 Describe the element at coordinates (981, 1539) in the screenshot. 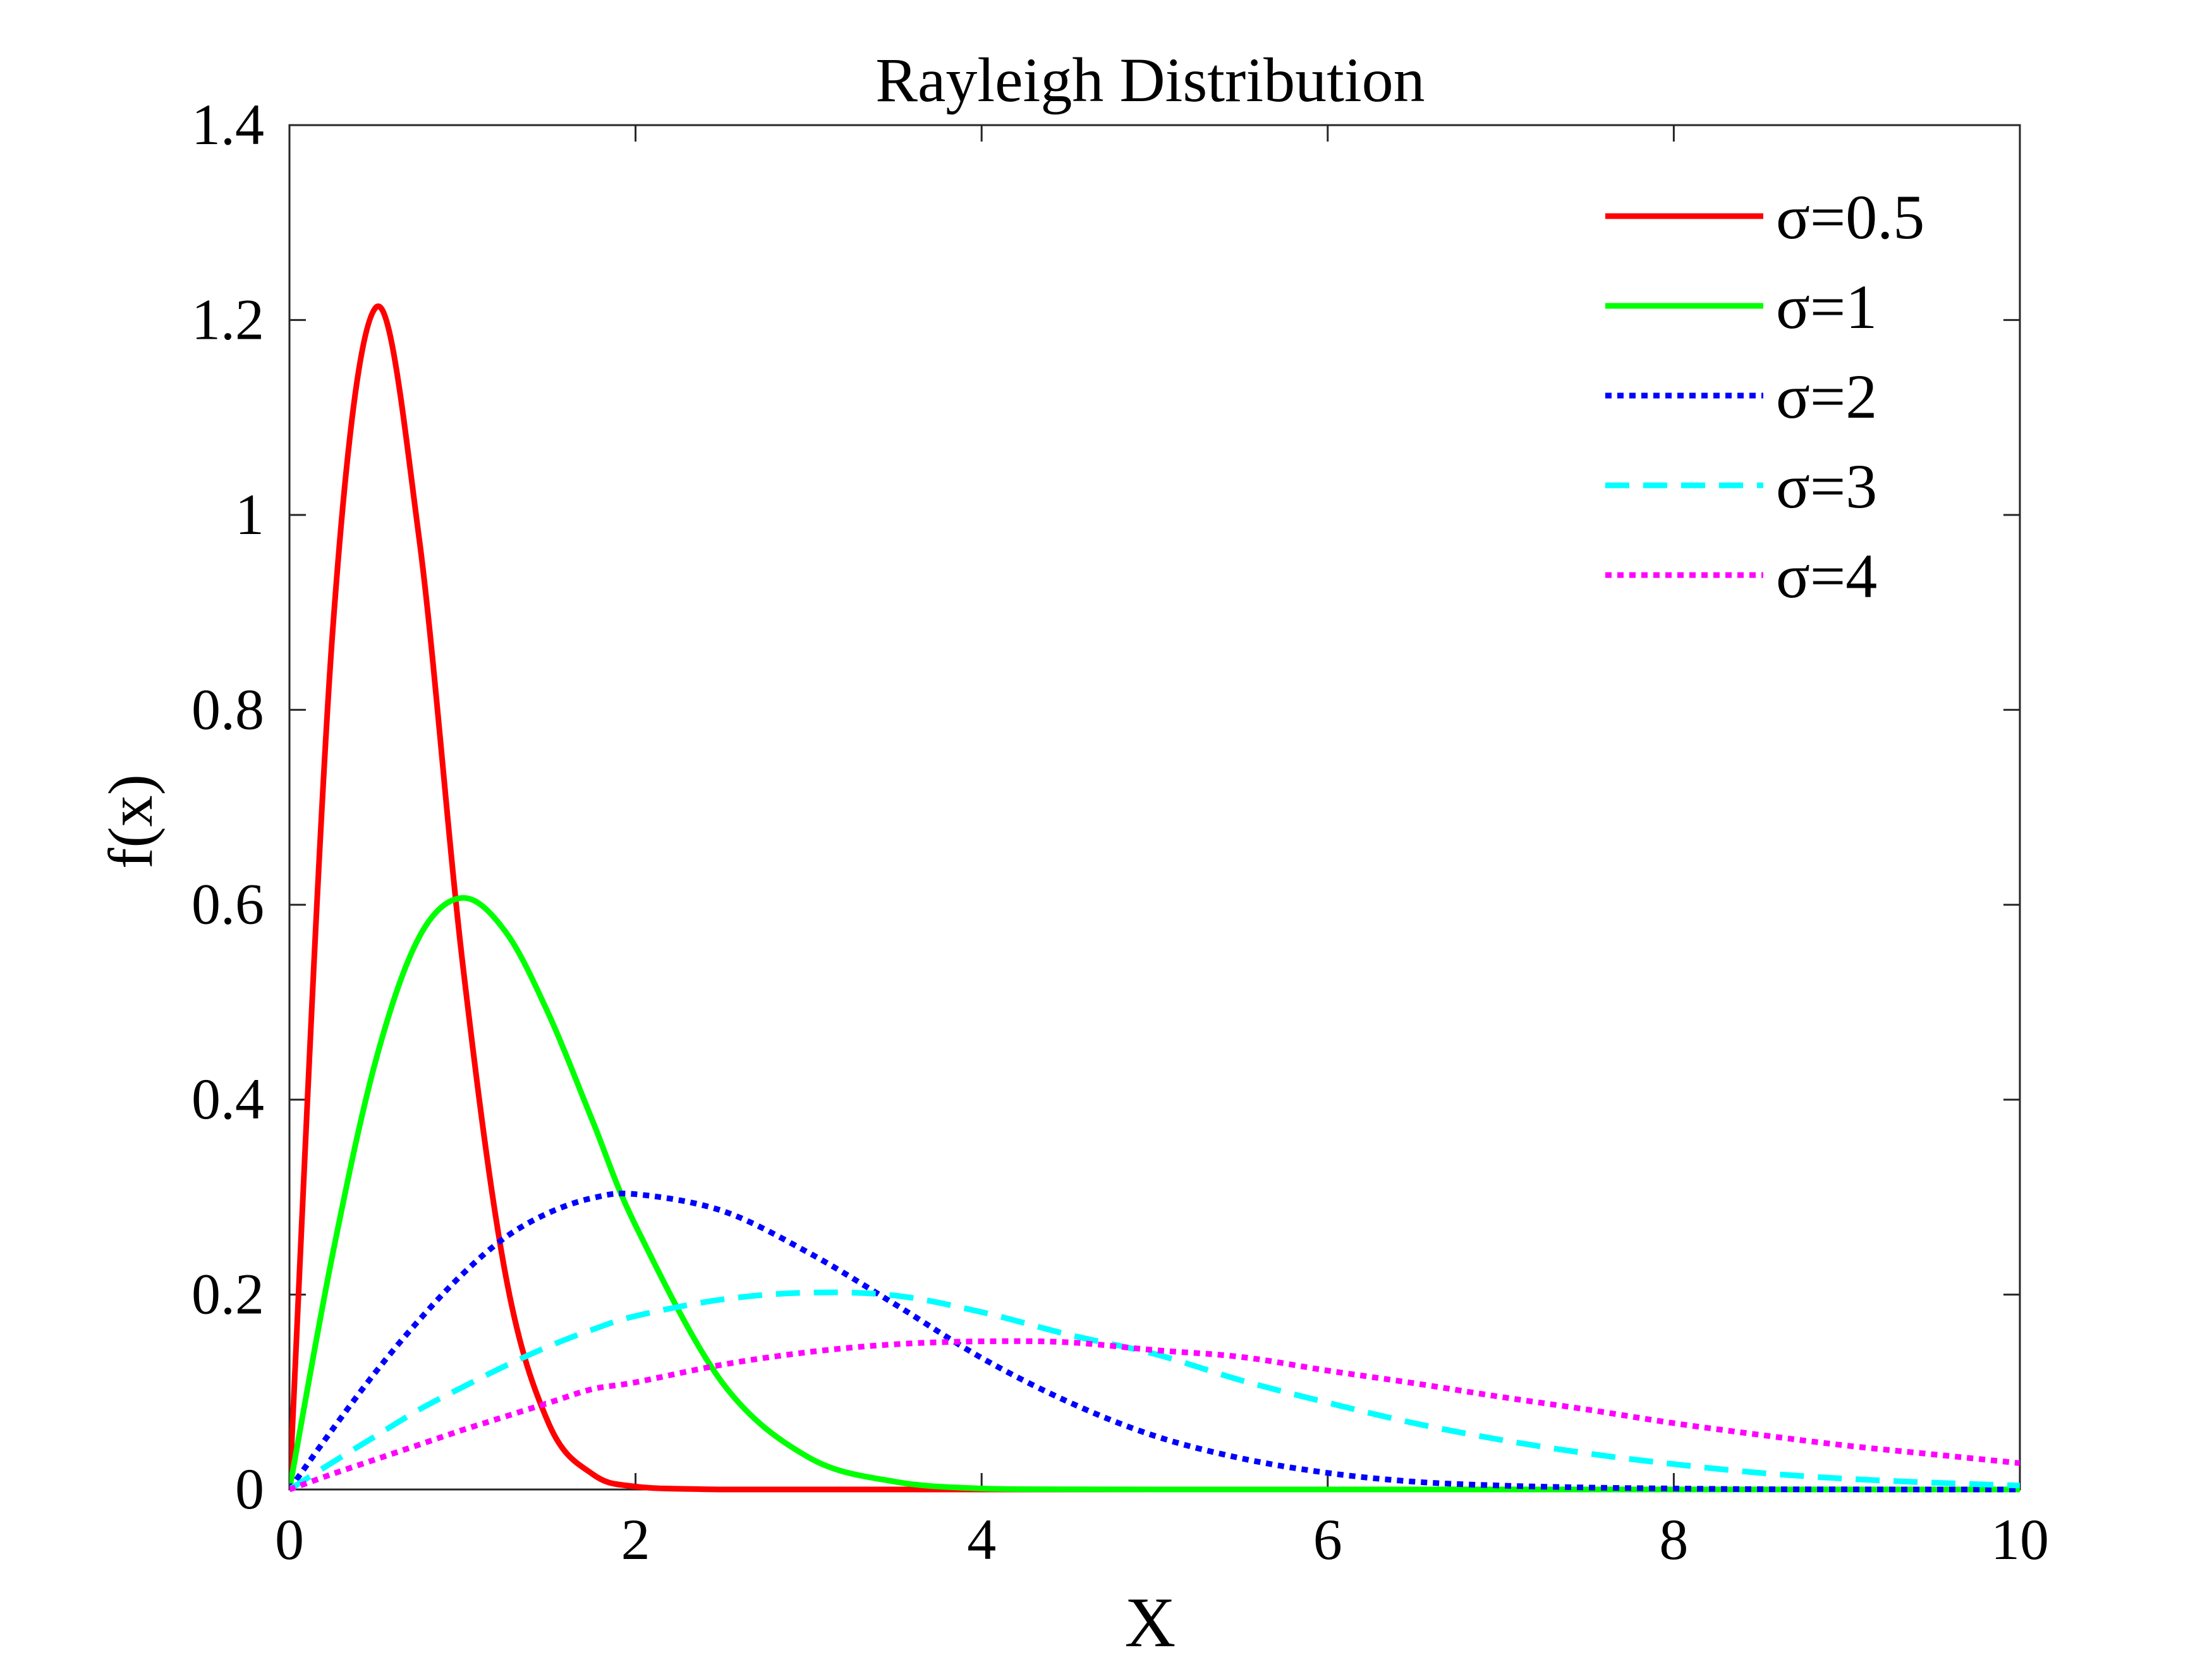

I see `x-tick-label: 4` at that location.